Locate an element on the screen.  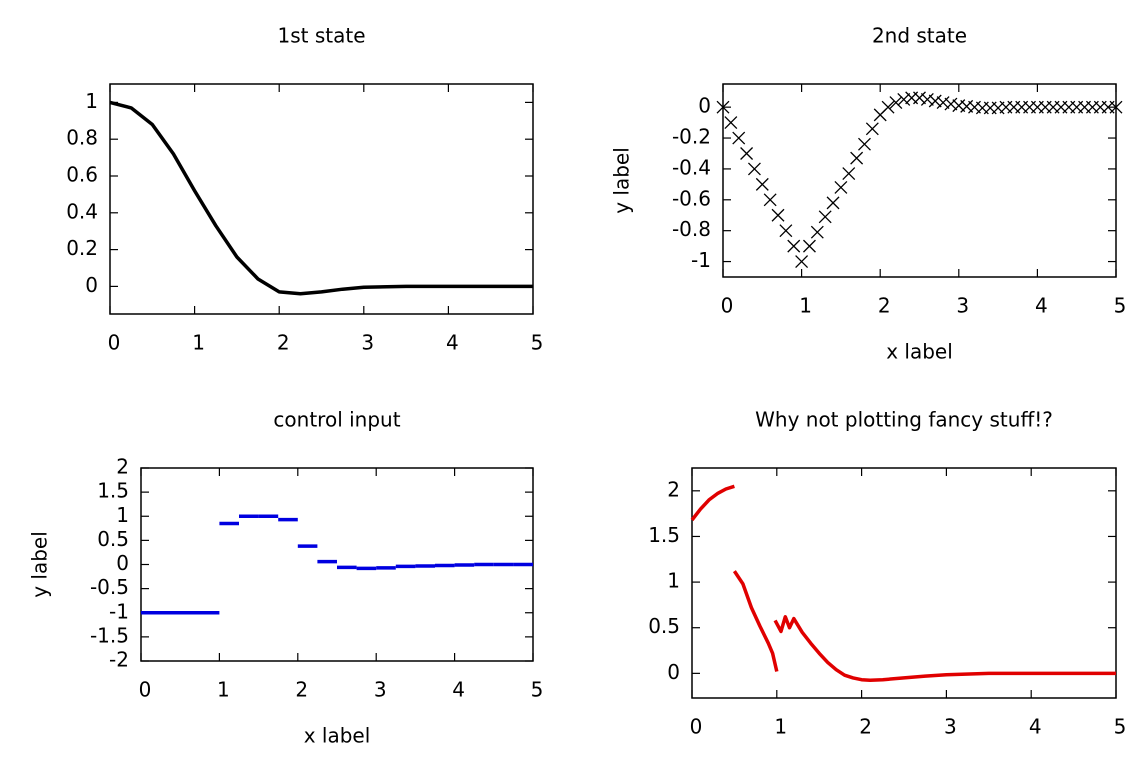
y-tick-label: -2 is located at coordinates (119, 660).